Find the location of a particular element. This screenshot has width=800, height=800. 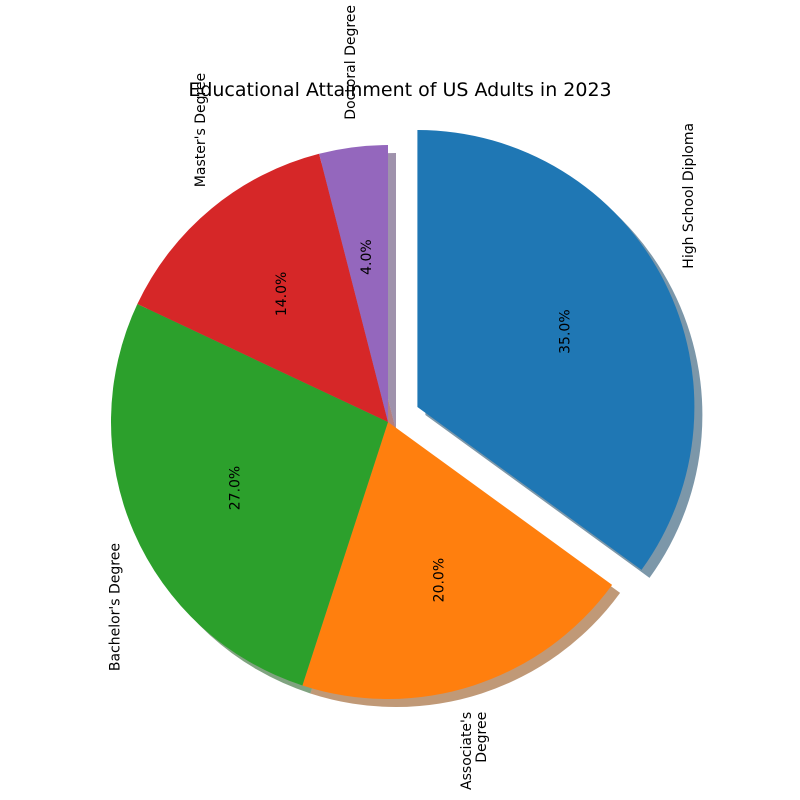

slice-associate-s-degree is located at coordinates (457, 560).